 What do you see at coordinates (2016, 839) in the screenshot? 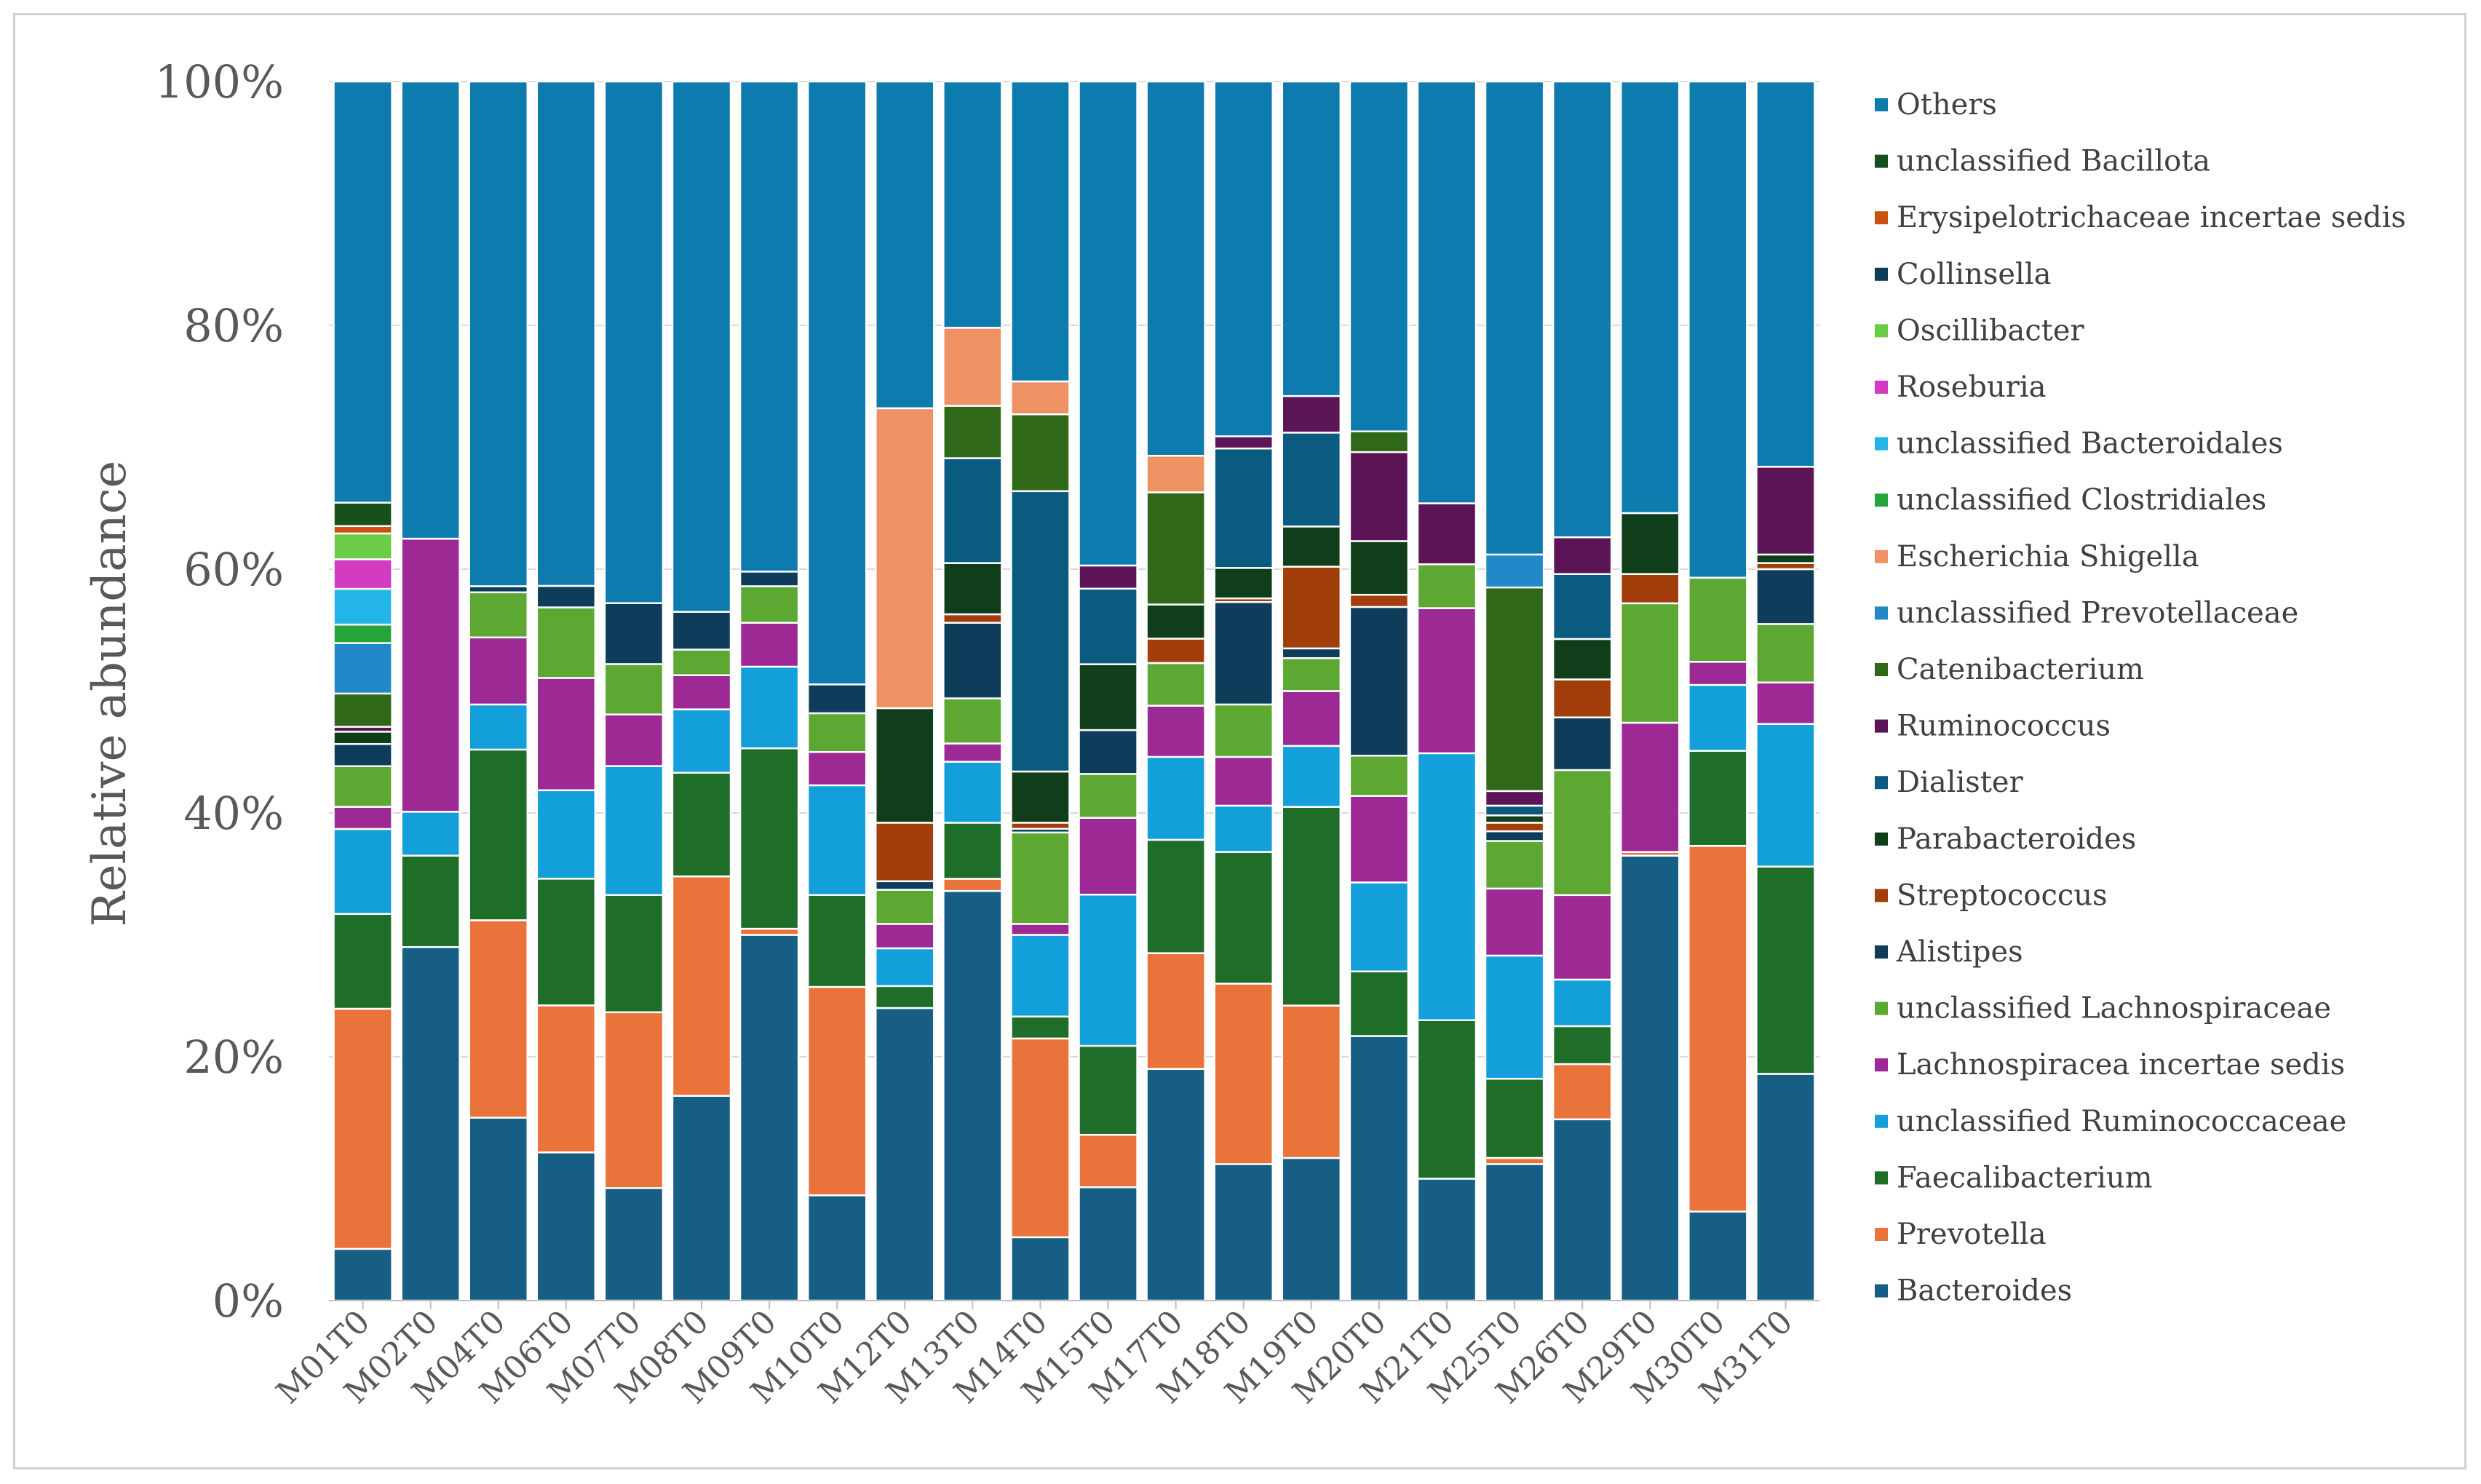
I see `legend-label: Parabacteroides` at bounding box center [2016, 839].